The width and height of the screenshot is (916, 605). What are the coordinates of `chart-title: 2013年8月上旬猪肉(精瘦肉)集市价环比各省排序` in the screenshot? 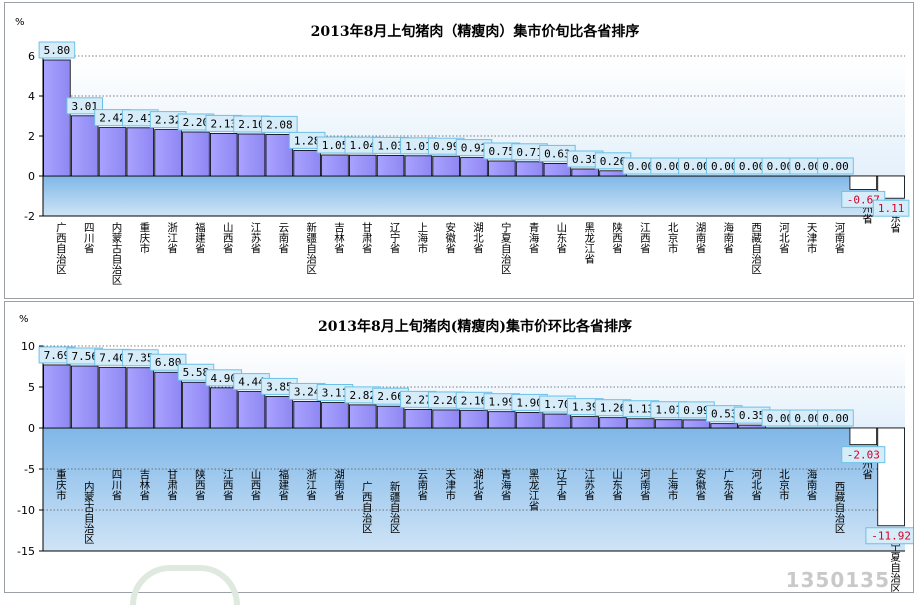 It's located at (475, 326).